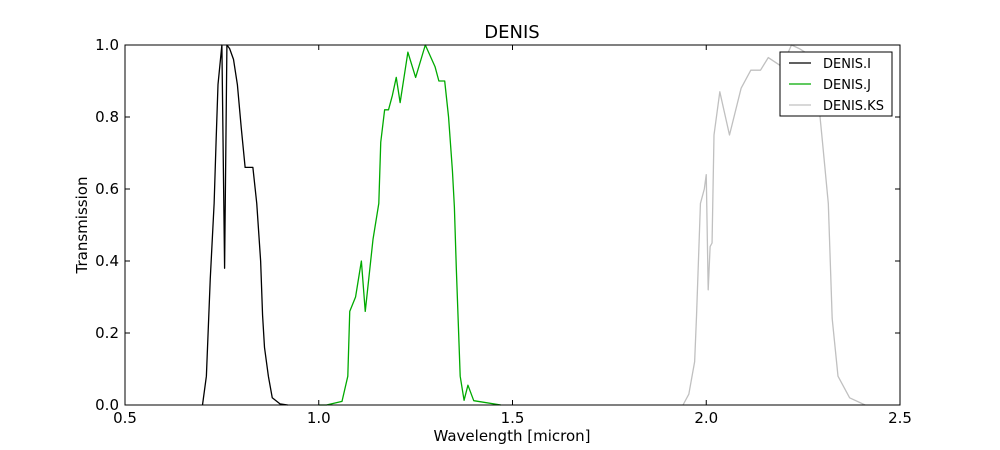 This screenshot has width=1000, height=450. Describe the element at coordinates (107, 45) in the screenshot. I see `y-tick-label: 1.0` at that location.